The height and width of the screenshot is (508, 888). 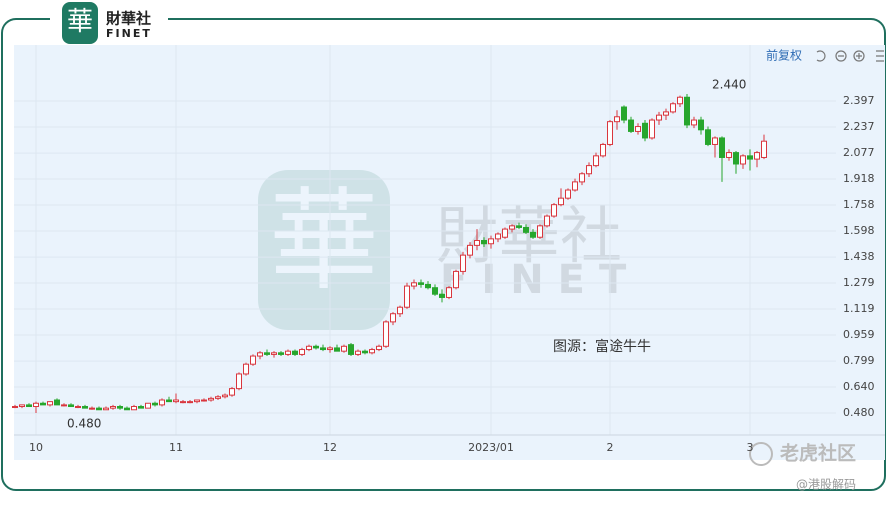 What do you see at coordinates (602, 346) in the screenshot?
I see `source-note: 图源：富途牛牛` at bounding box center [602, 346].